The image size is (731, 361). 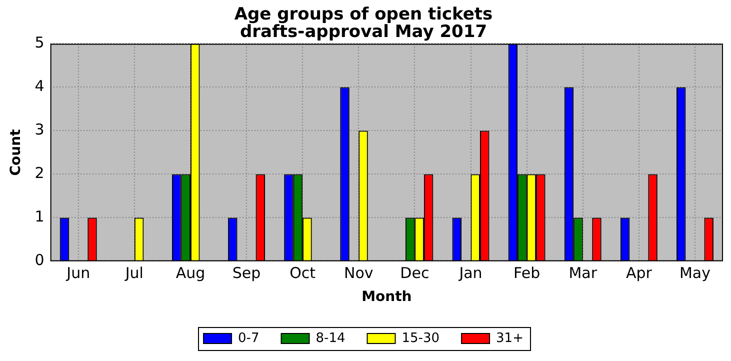 What do you see at coordinates (421, 338) in the screenshot?
I see `legend-label: 15-30` at bounding box center [421, 338].